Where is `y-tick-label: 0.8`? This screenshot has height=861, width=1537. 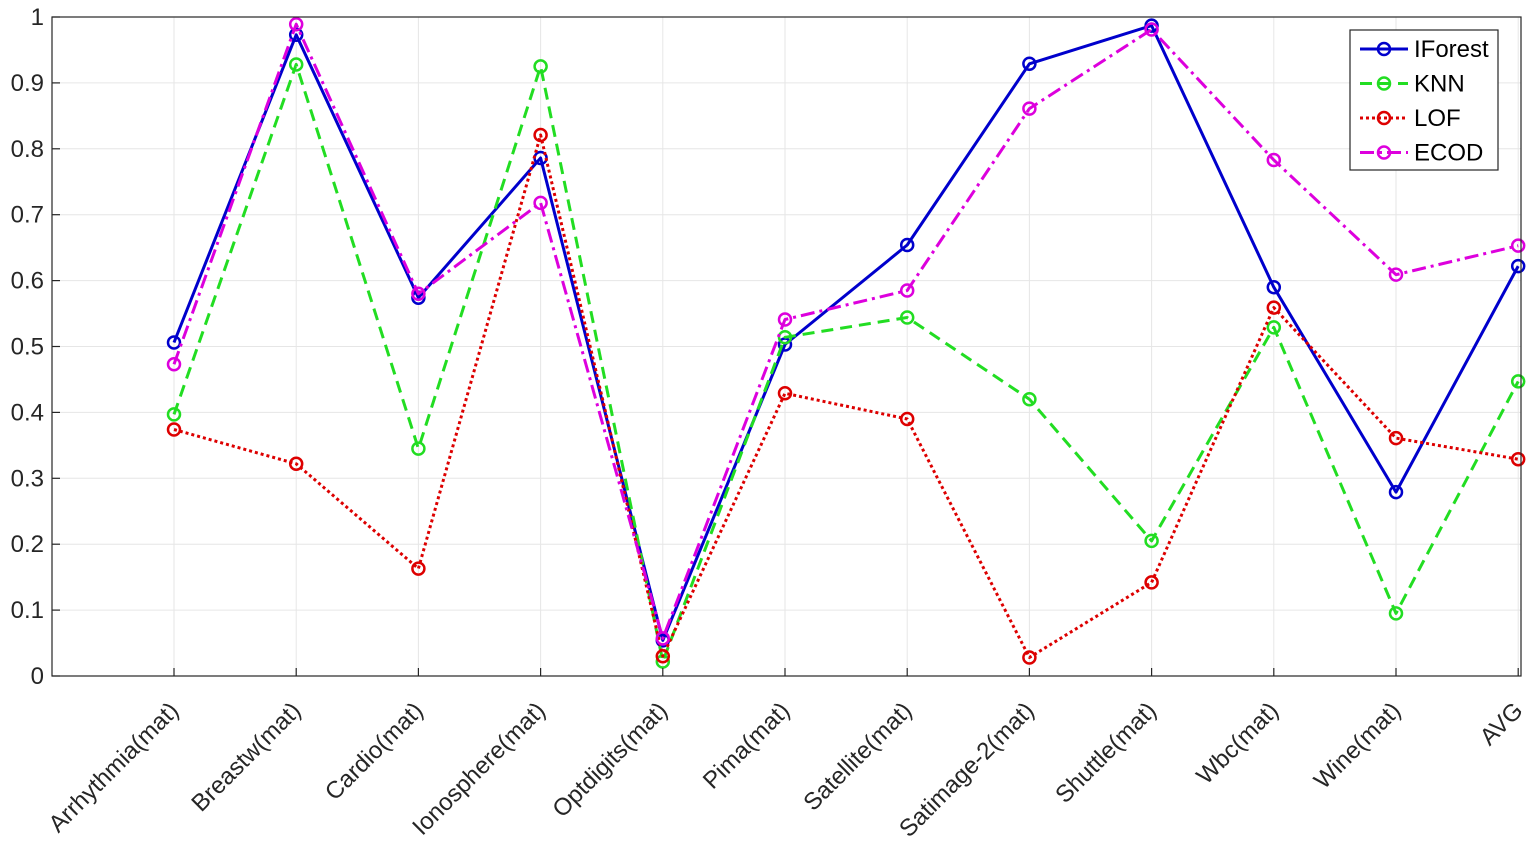
y-tick-label: 0.8 is located at coordinates (27, 149).